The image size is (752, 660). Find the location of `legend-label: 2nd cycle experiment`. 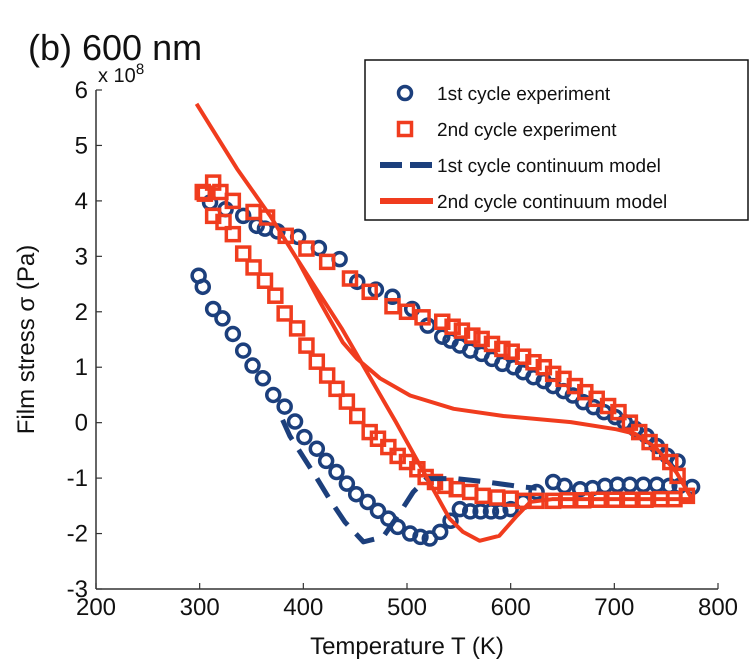

legend-label: 2nd cycle experiment is located at coordinates (527, 130).